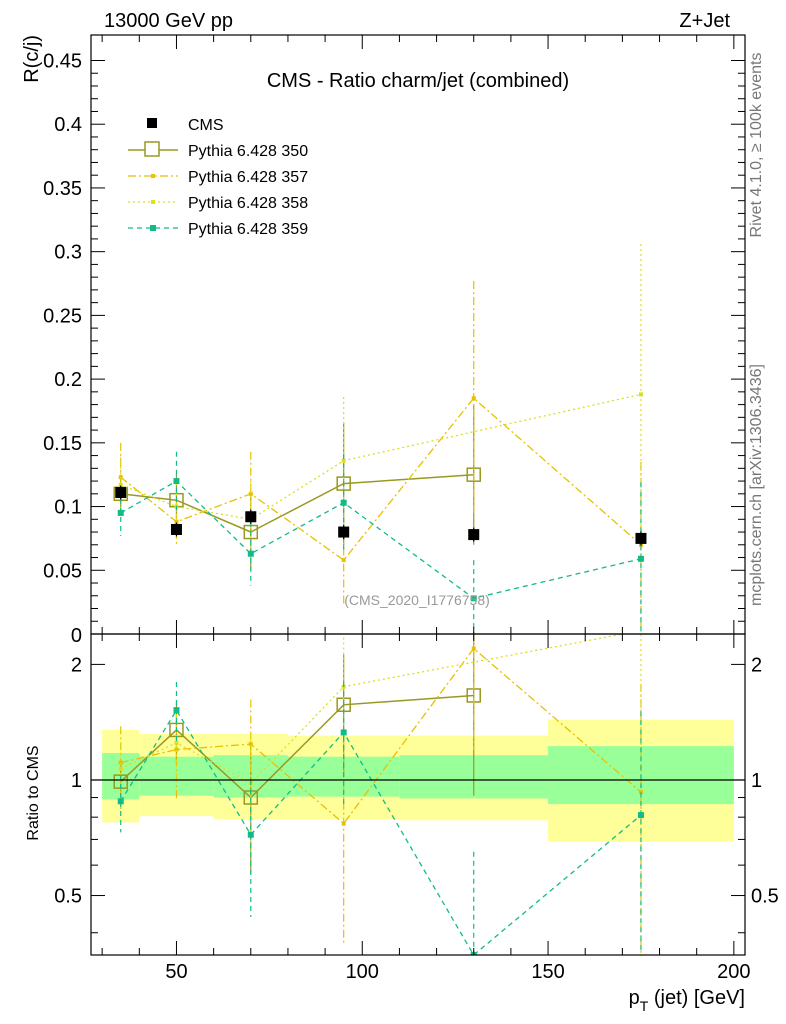  Describe the element at coordinates (32, 59) in the screenshot. I see `y-axis-label: R(c/j)` at that location.